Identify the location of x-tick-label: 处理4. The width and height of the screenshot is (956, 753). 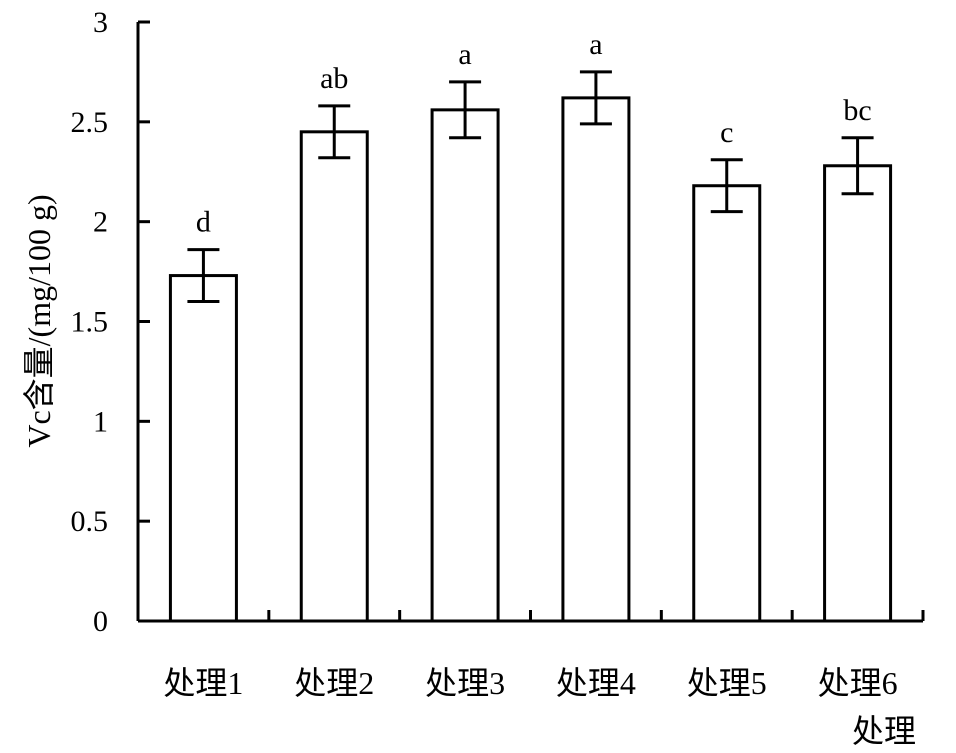
(596, 683).